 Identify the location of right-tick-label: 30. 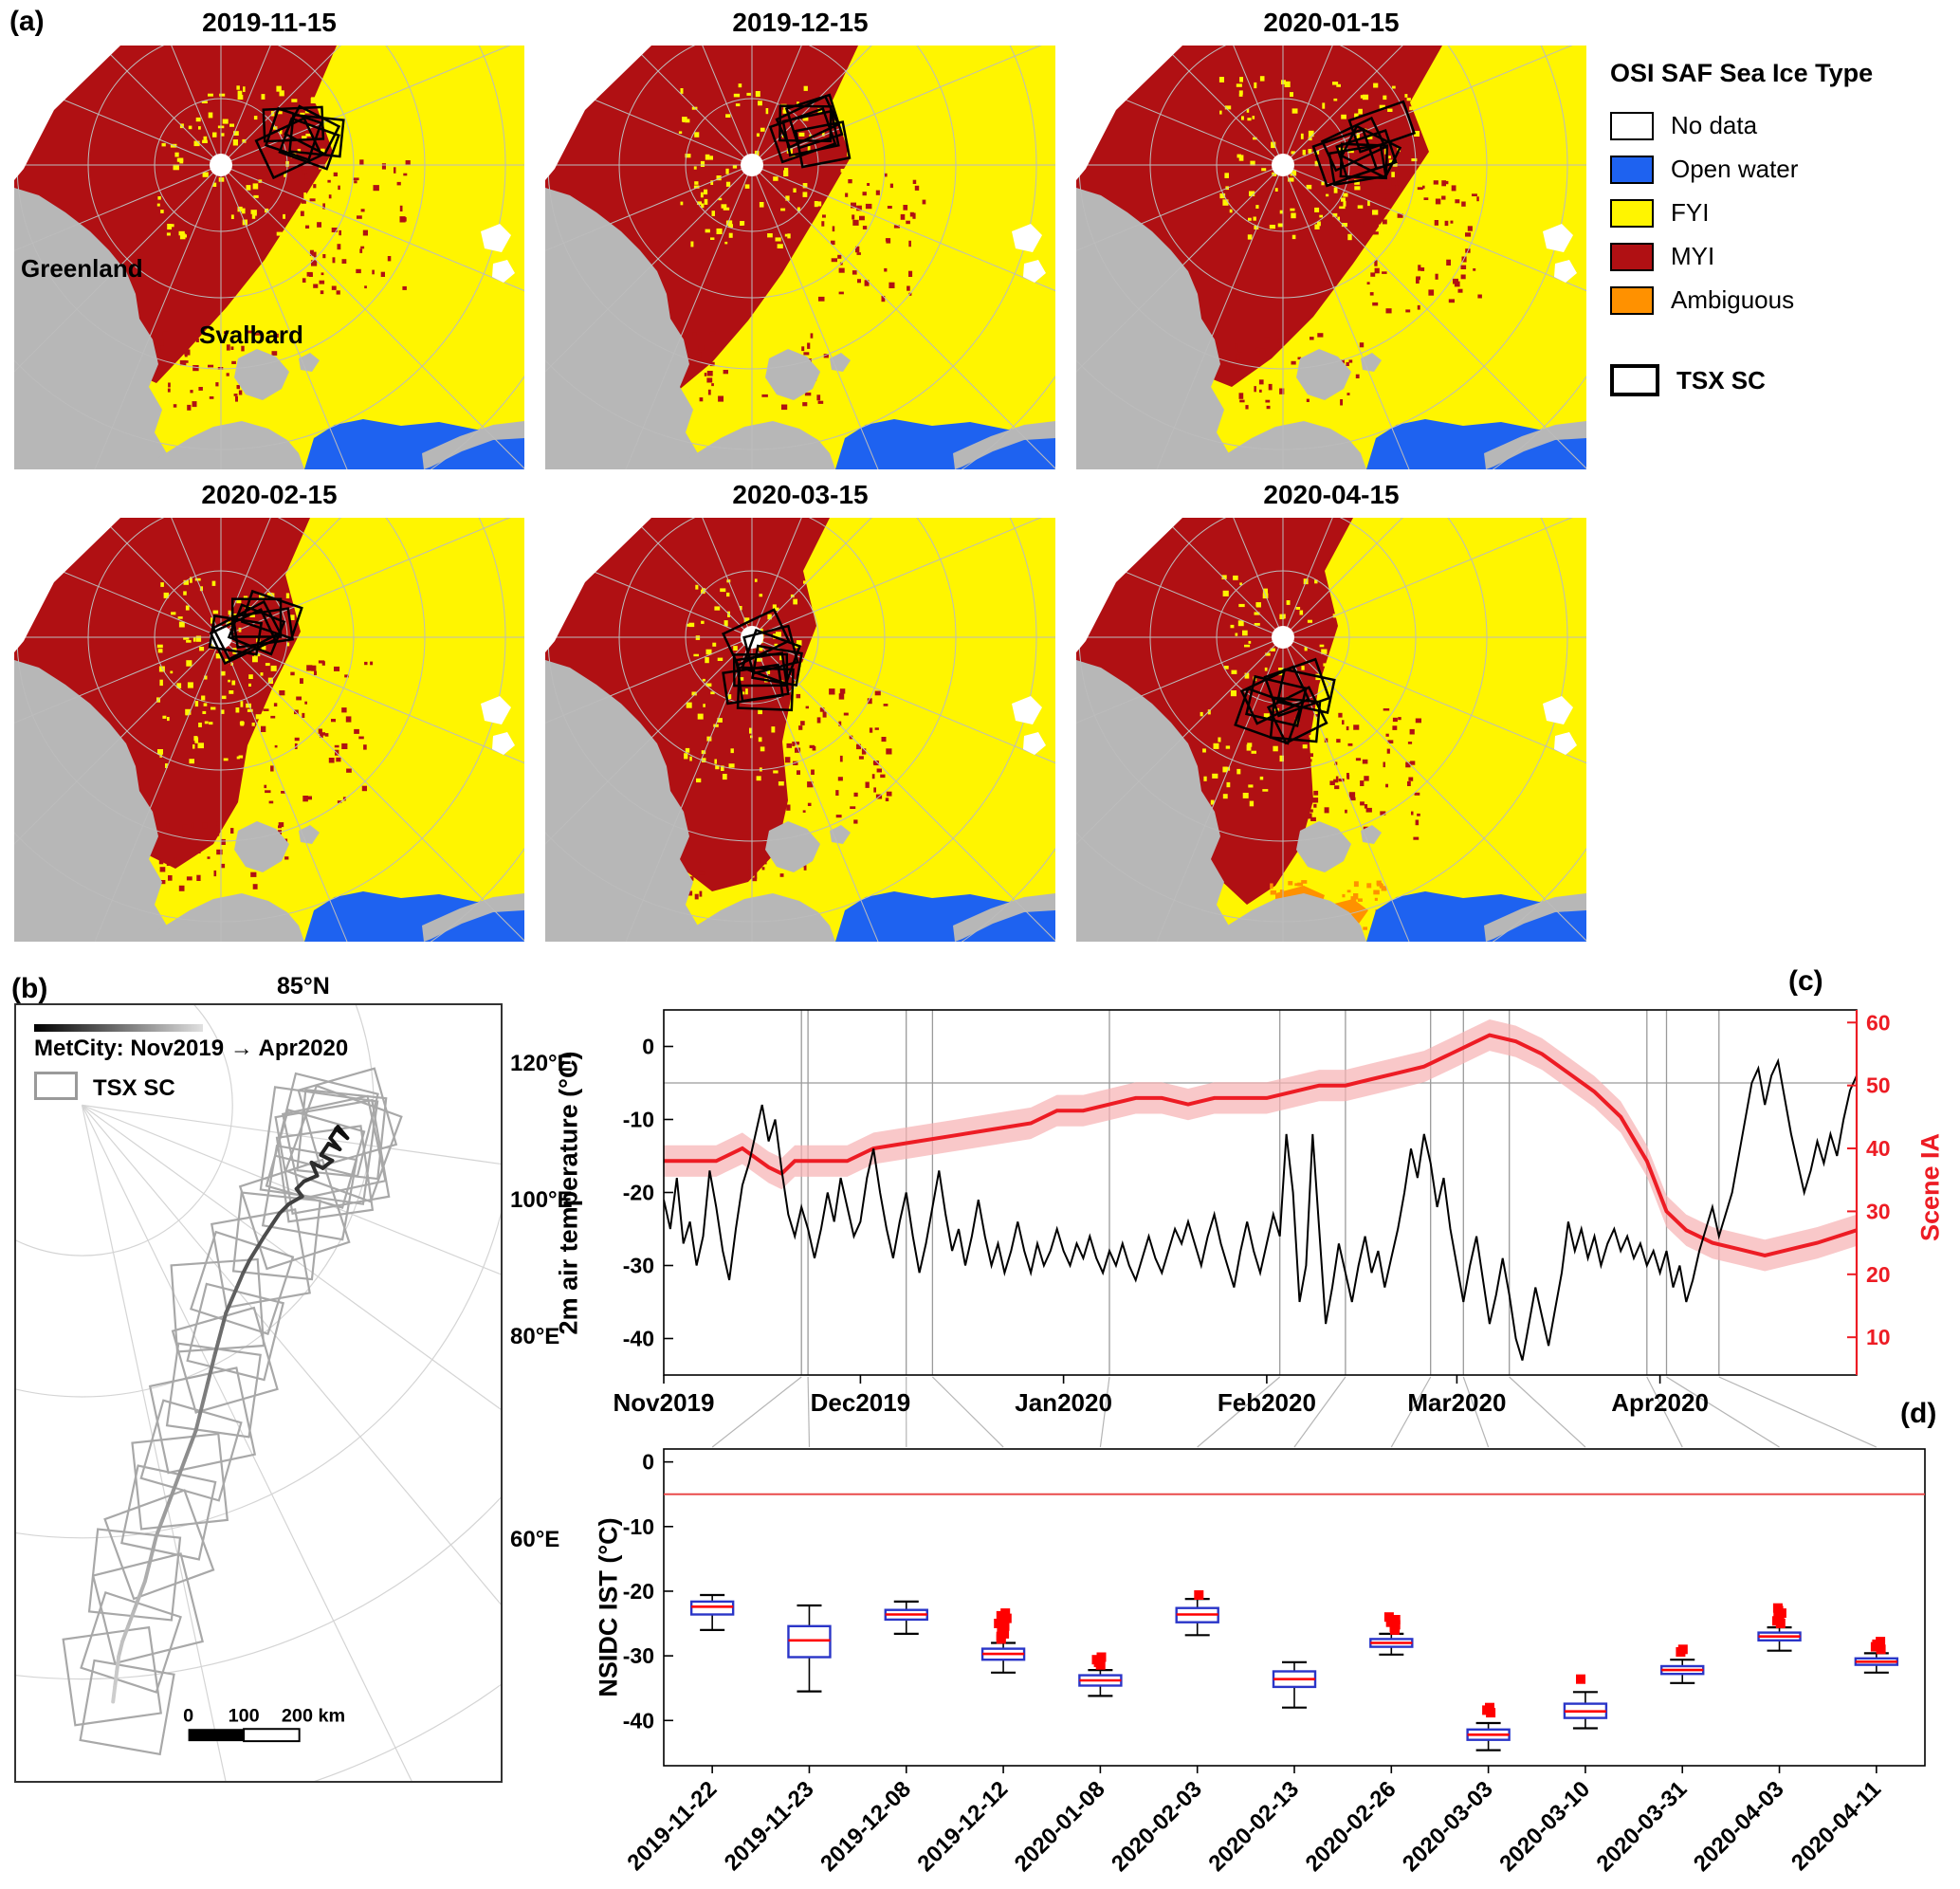
(1878, 1211).